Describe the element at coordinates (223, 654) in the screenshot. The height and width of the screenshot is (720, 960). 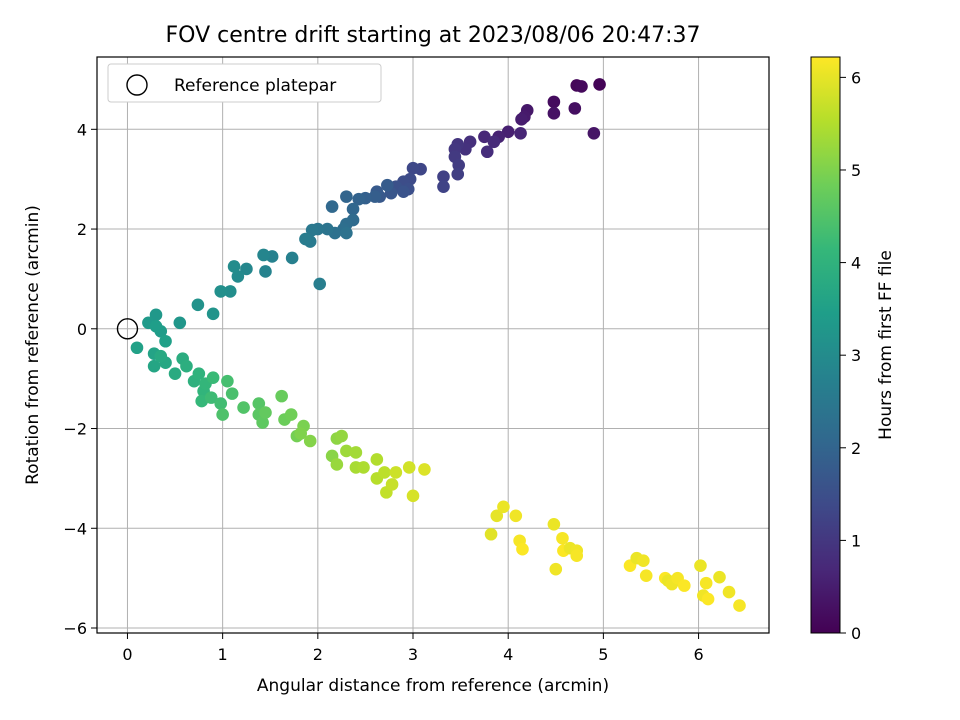
I see `x-tick-label: 1` at that location.